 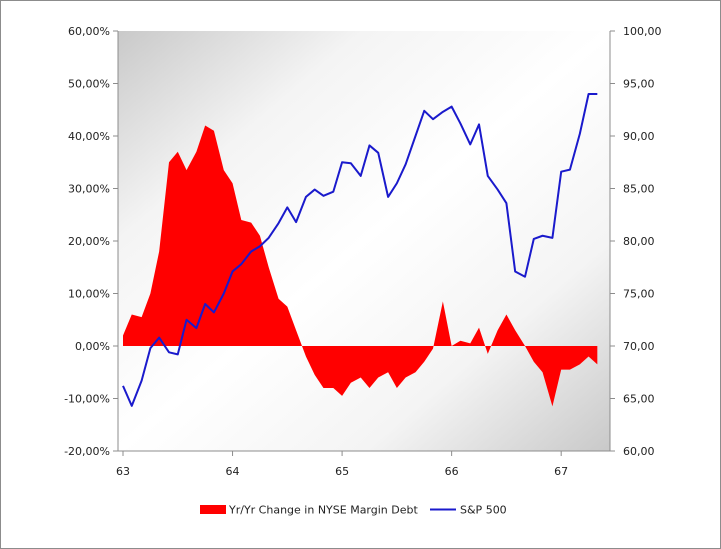 I want to click on left-tick-label: 10,00%, so click(x=89, y=294).